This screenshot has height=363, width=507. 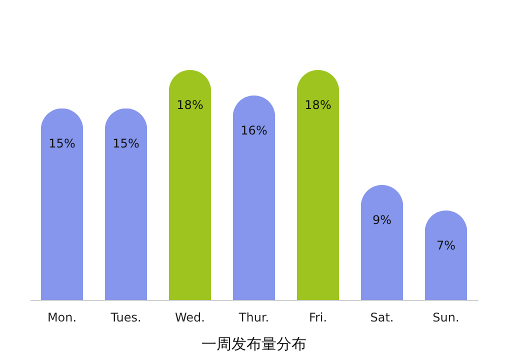 I want to click on x-tick-label: Wed., so click(x=190, y=317).